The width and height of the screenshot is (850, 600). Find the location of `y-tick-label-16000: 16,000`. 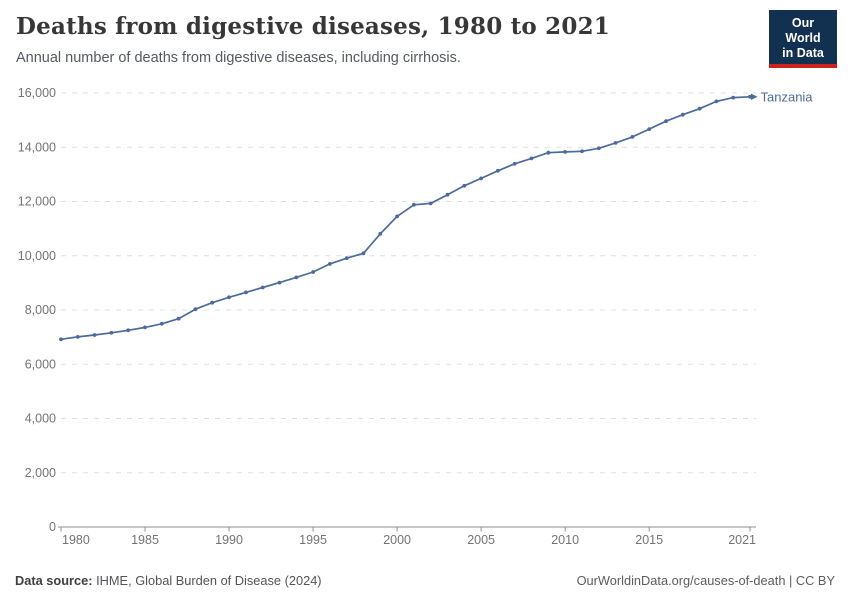

y-tick-label-16000: 16,000 is located at coordinates (37, 93).